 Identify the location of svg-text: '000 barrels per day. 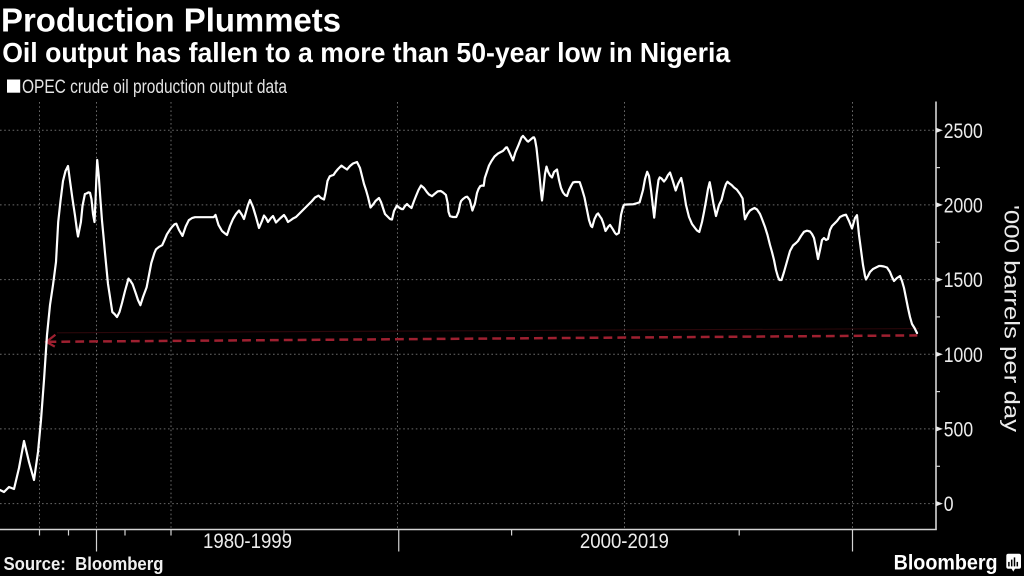
(1011, 319).